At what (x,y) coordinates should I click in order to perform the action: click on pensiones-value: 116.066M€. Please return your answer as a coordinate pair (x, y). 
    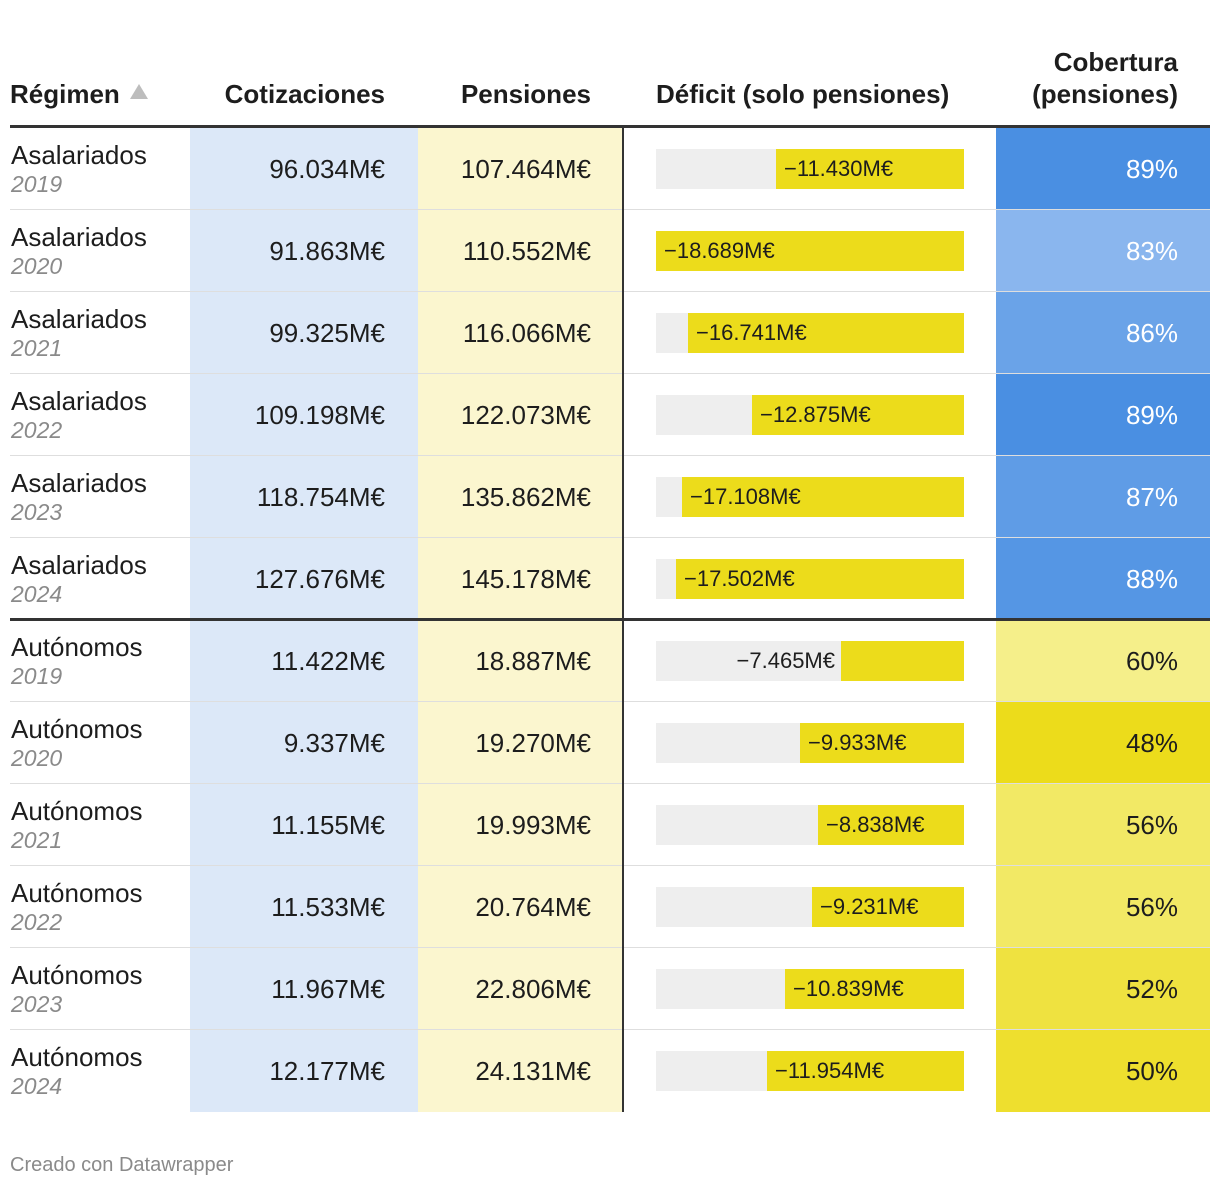
    Looking at the image, I should click on (526, 333).